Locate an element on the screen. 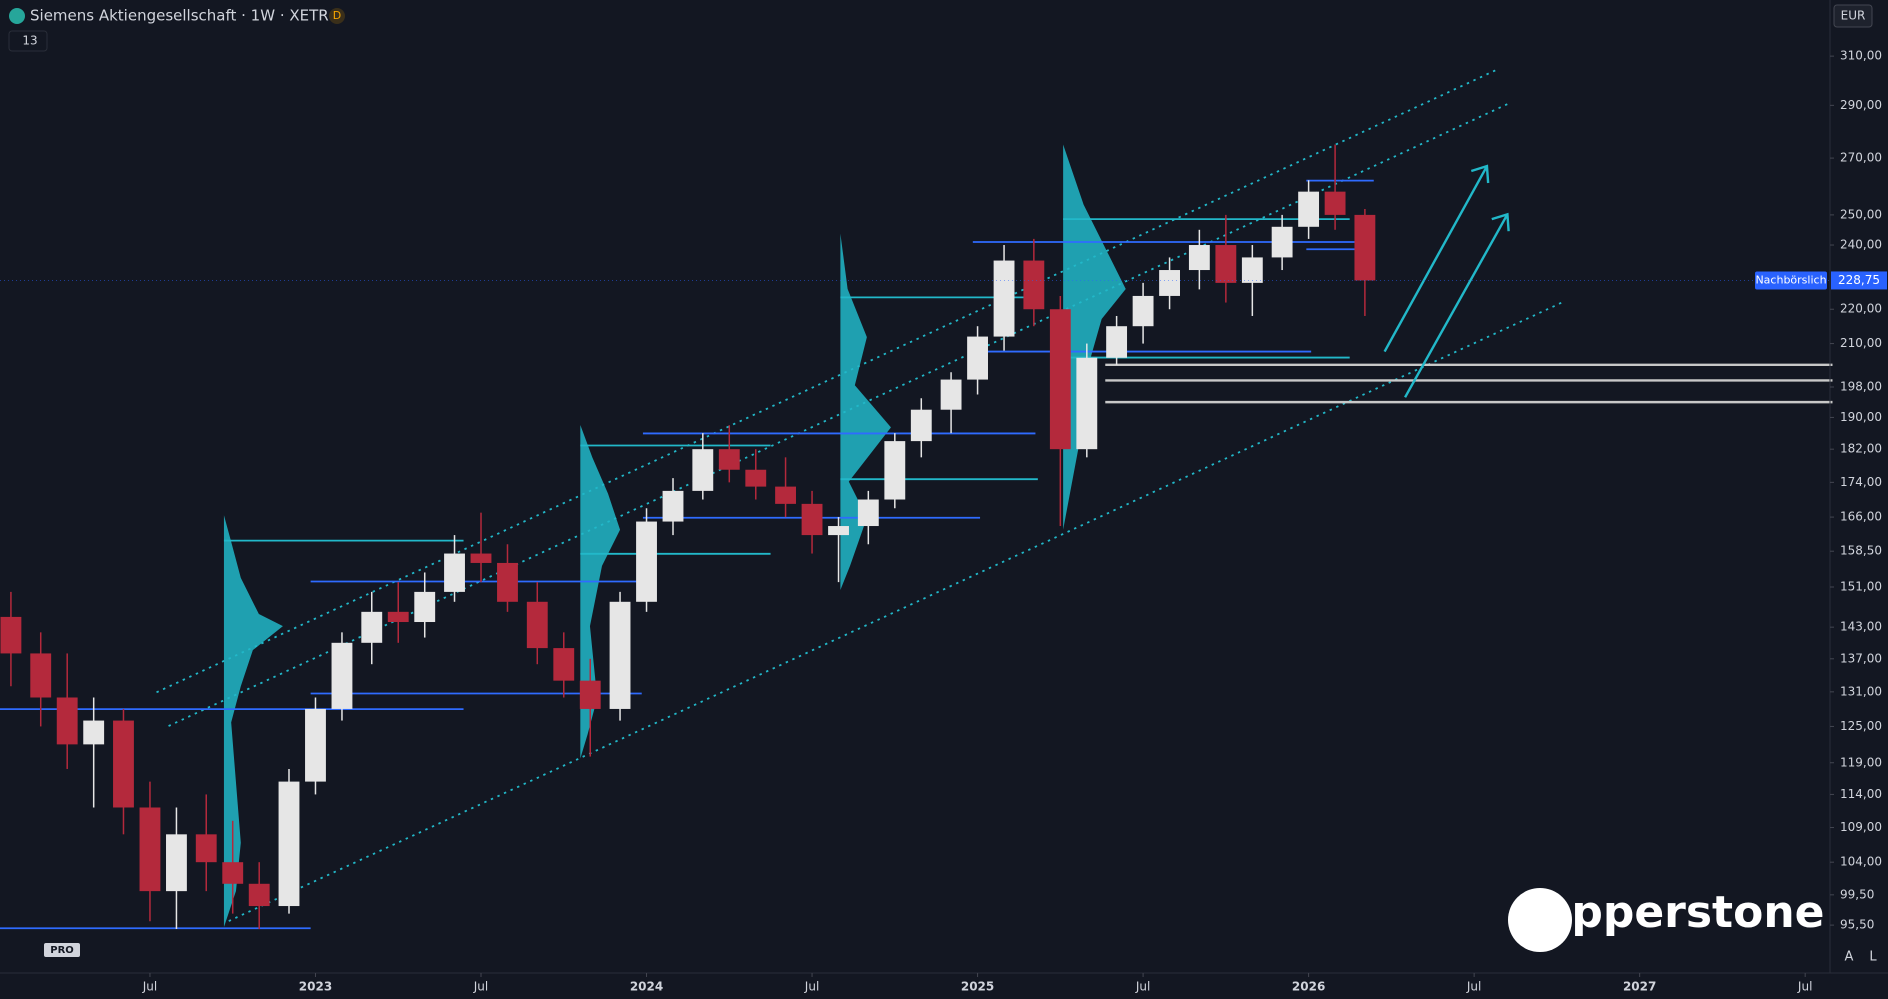 The width and height of the screenshot is (1888, 999). currency: EUR is located at coordinates (1853, 16).